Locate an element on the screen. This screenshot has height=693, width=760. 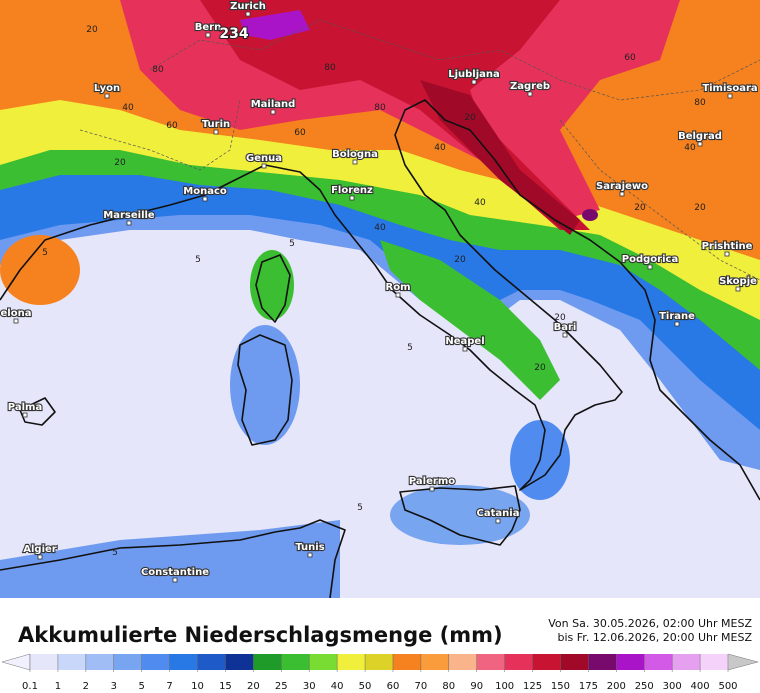
city-label: Tirane is located at coordinates (677, 316).